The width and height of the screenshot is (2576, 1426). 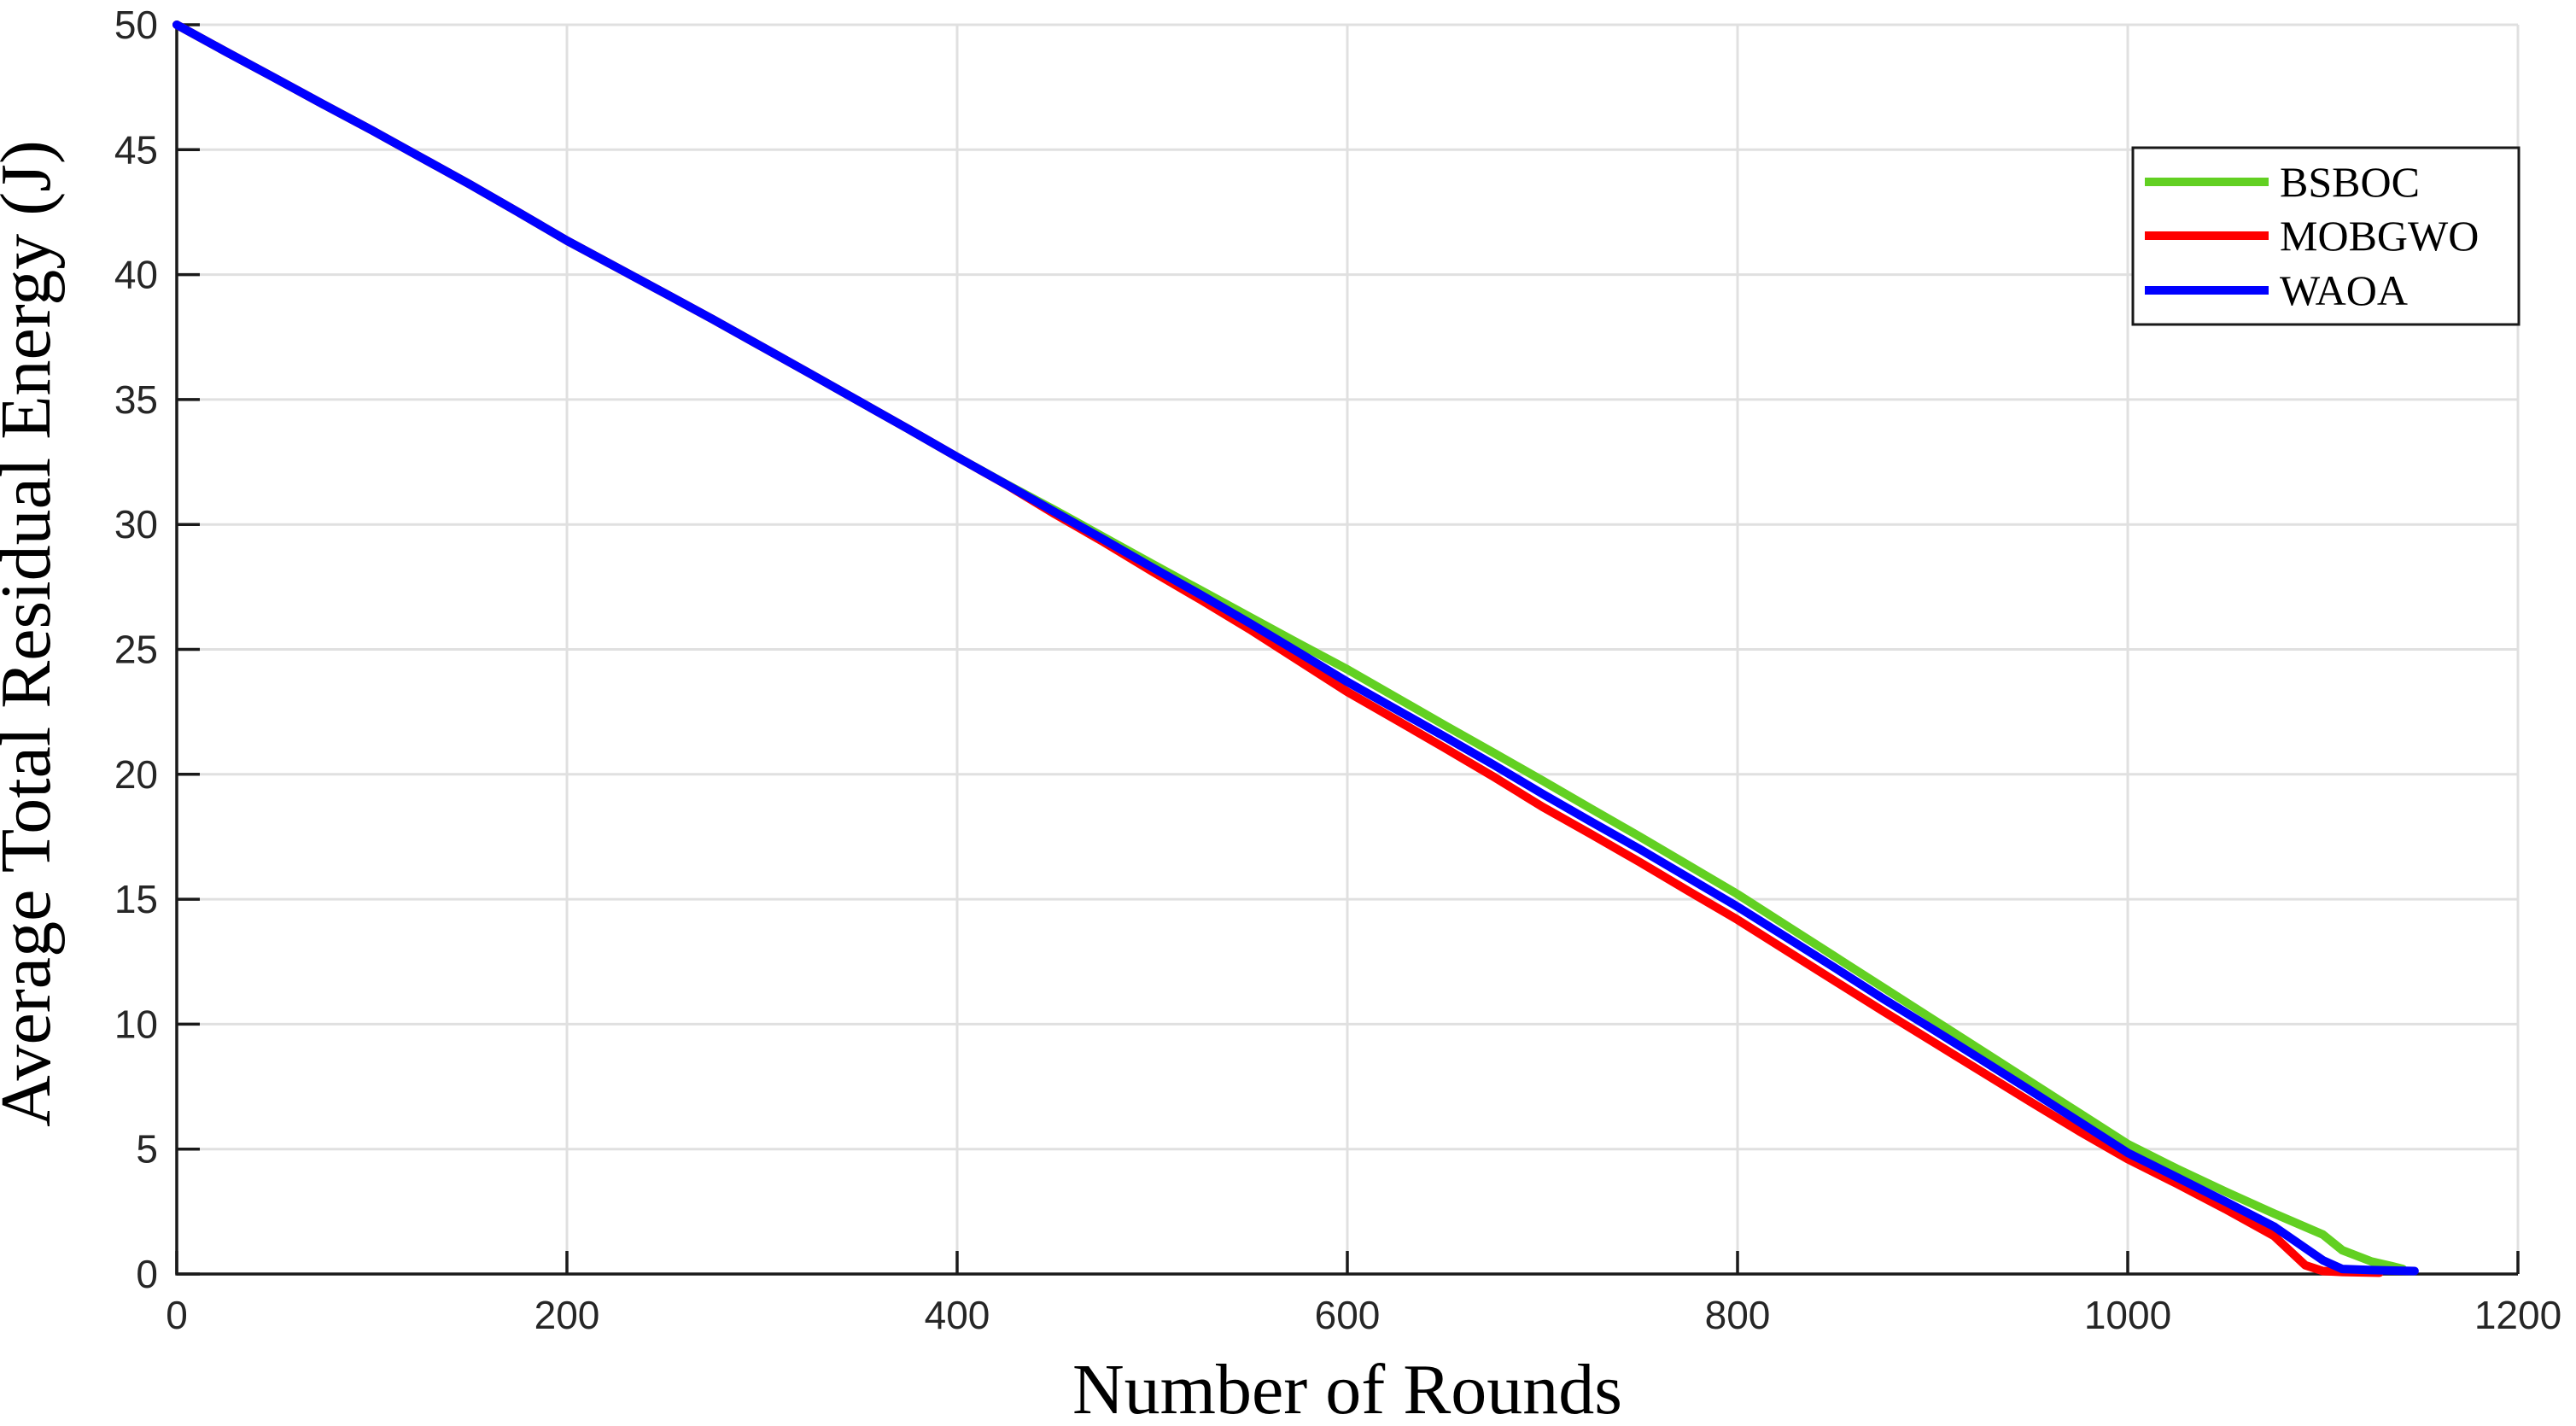 What do you see at coordinates (2276, 290) in the screenshot?
I see `legend-item-waoa: WAOA` at bounding box center [2276, 290].